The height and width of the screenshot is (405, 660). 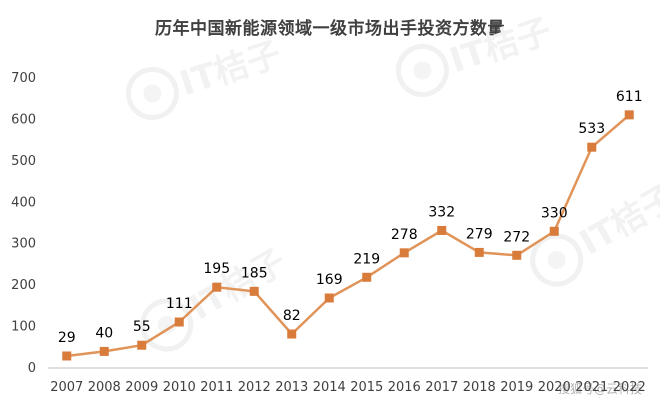 I want to click on x-tick-label: 2012, so click(x=254, y=387).